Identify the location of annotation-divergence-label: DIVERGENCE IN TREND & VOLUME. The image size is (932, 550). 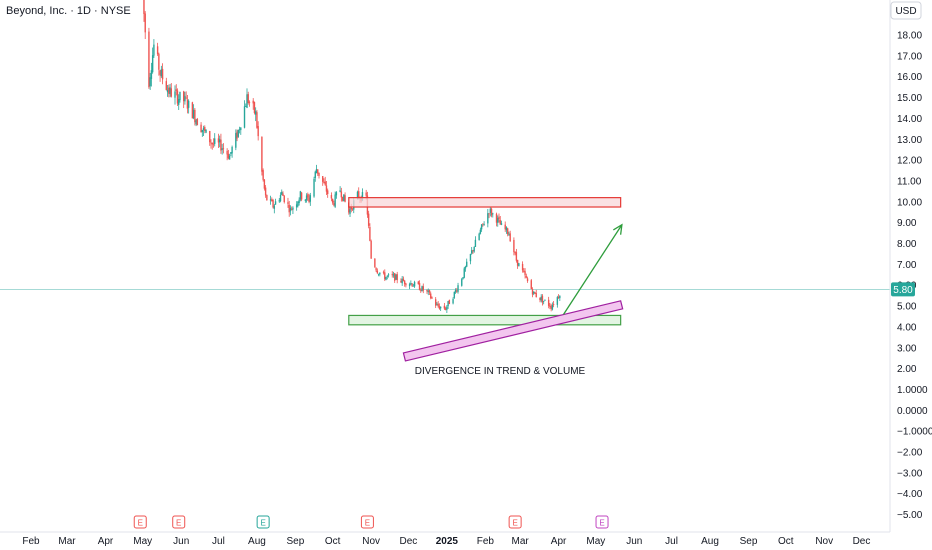
(500, 371).